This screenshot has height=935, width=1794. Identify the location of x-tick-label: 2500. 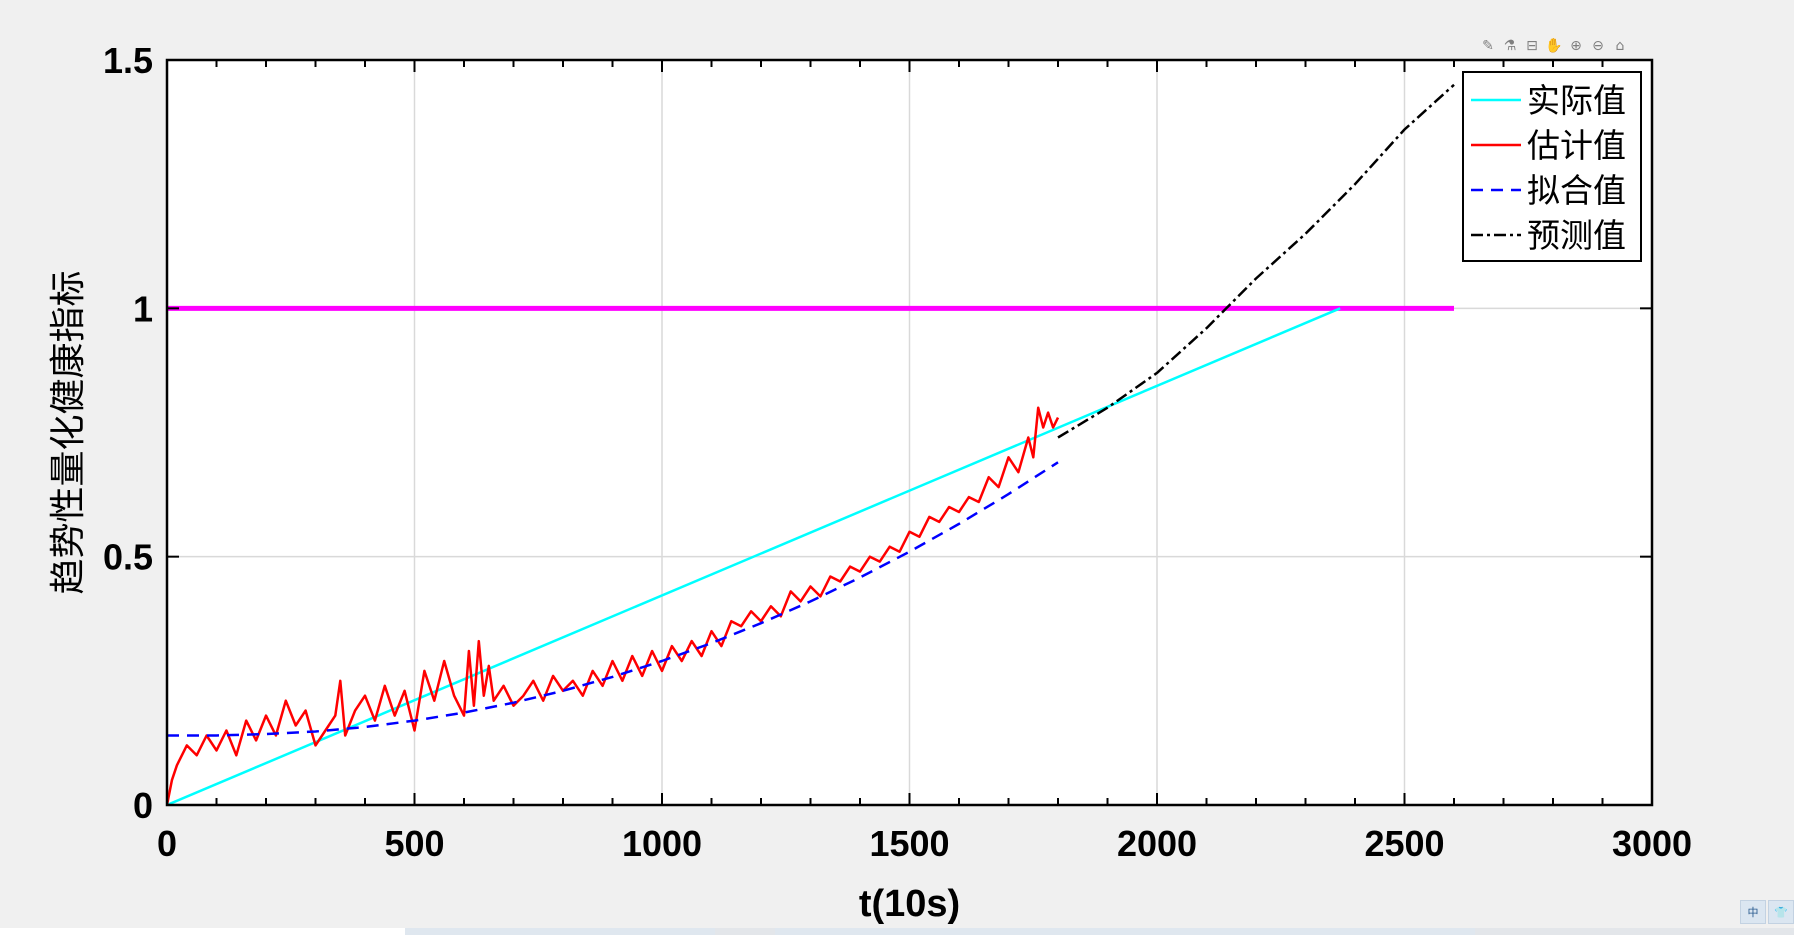
(1404, 843).